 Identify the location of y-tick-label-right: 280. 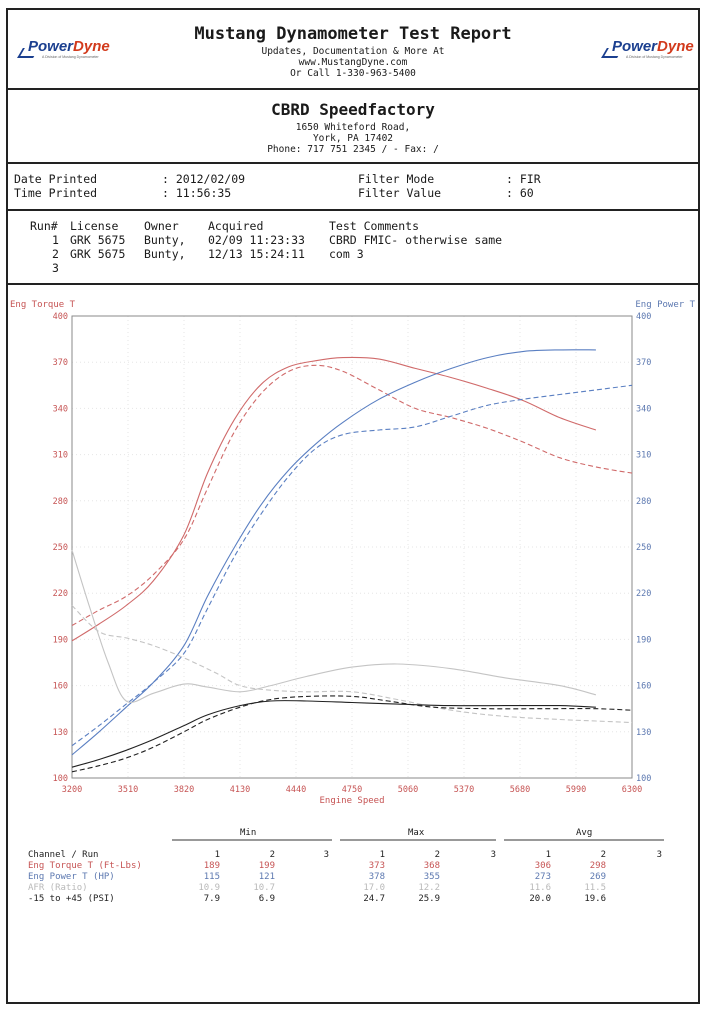
(643, 502).